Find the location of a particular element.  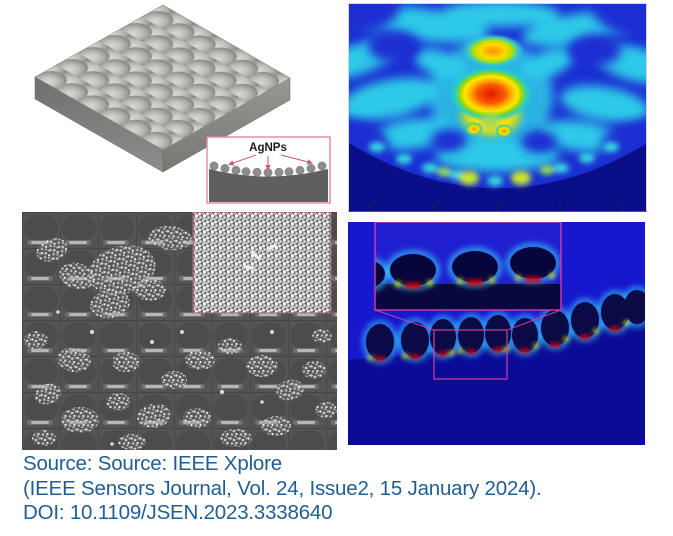

cross-section-substrate is located at coordinates (268, 185).